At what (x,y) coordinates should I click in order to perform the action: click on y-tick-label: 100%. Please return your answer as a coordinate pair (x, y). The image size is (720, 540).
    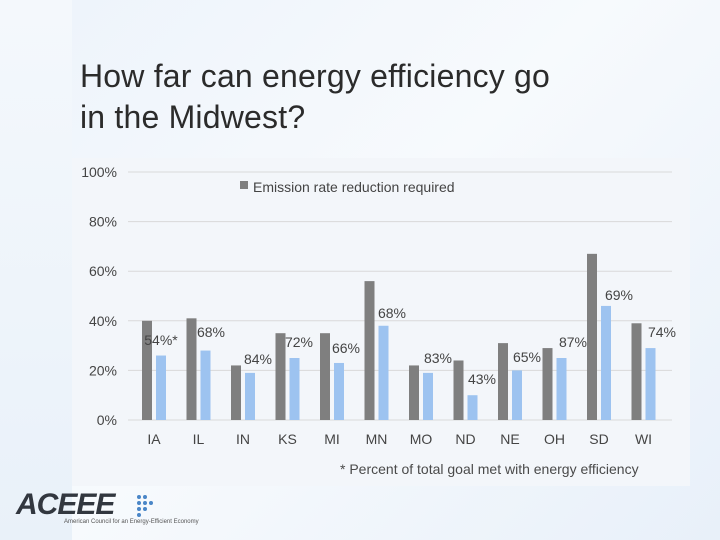
    Looking at the image, I should click on (99, 172).